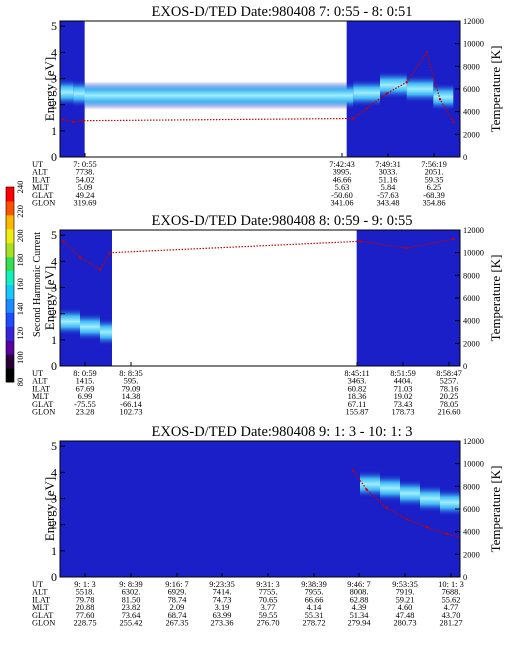 This screenshot has height=654, width=505. Describe the element at coordinates (342, 195) in the screenshot. I see `info-value: -50.60` at that location.